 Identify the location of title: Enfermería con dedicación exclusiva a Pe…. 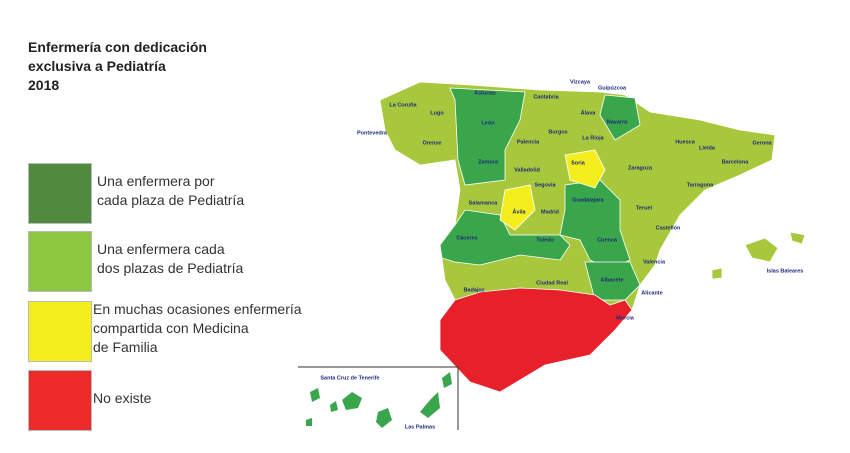
(117, 66).